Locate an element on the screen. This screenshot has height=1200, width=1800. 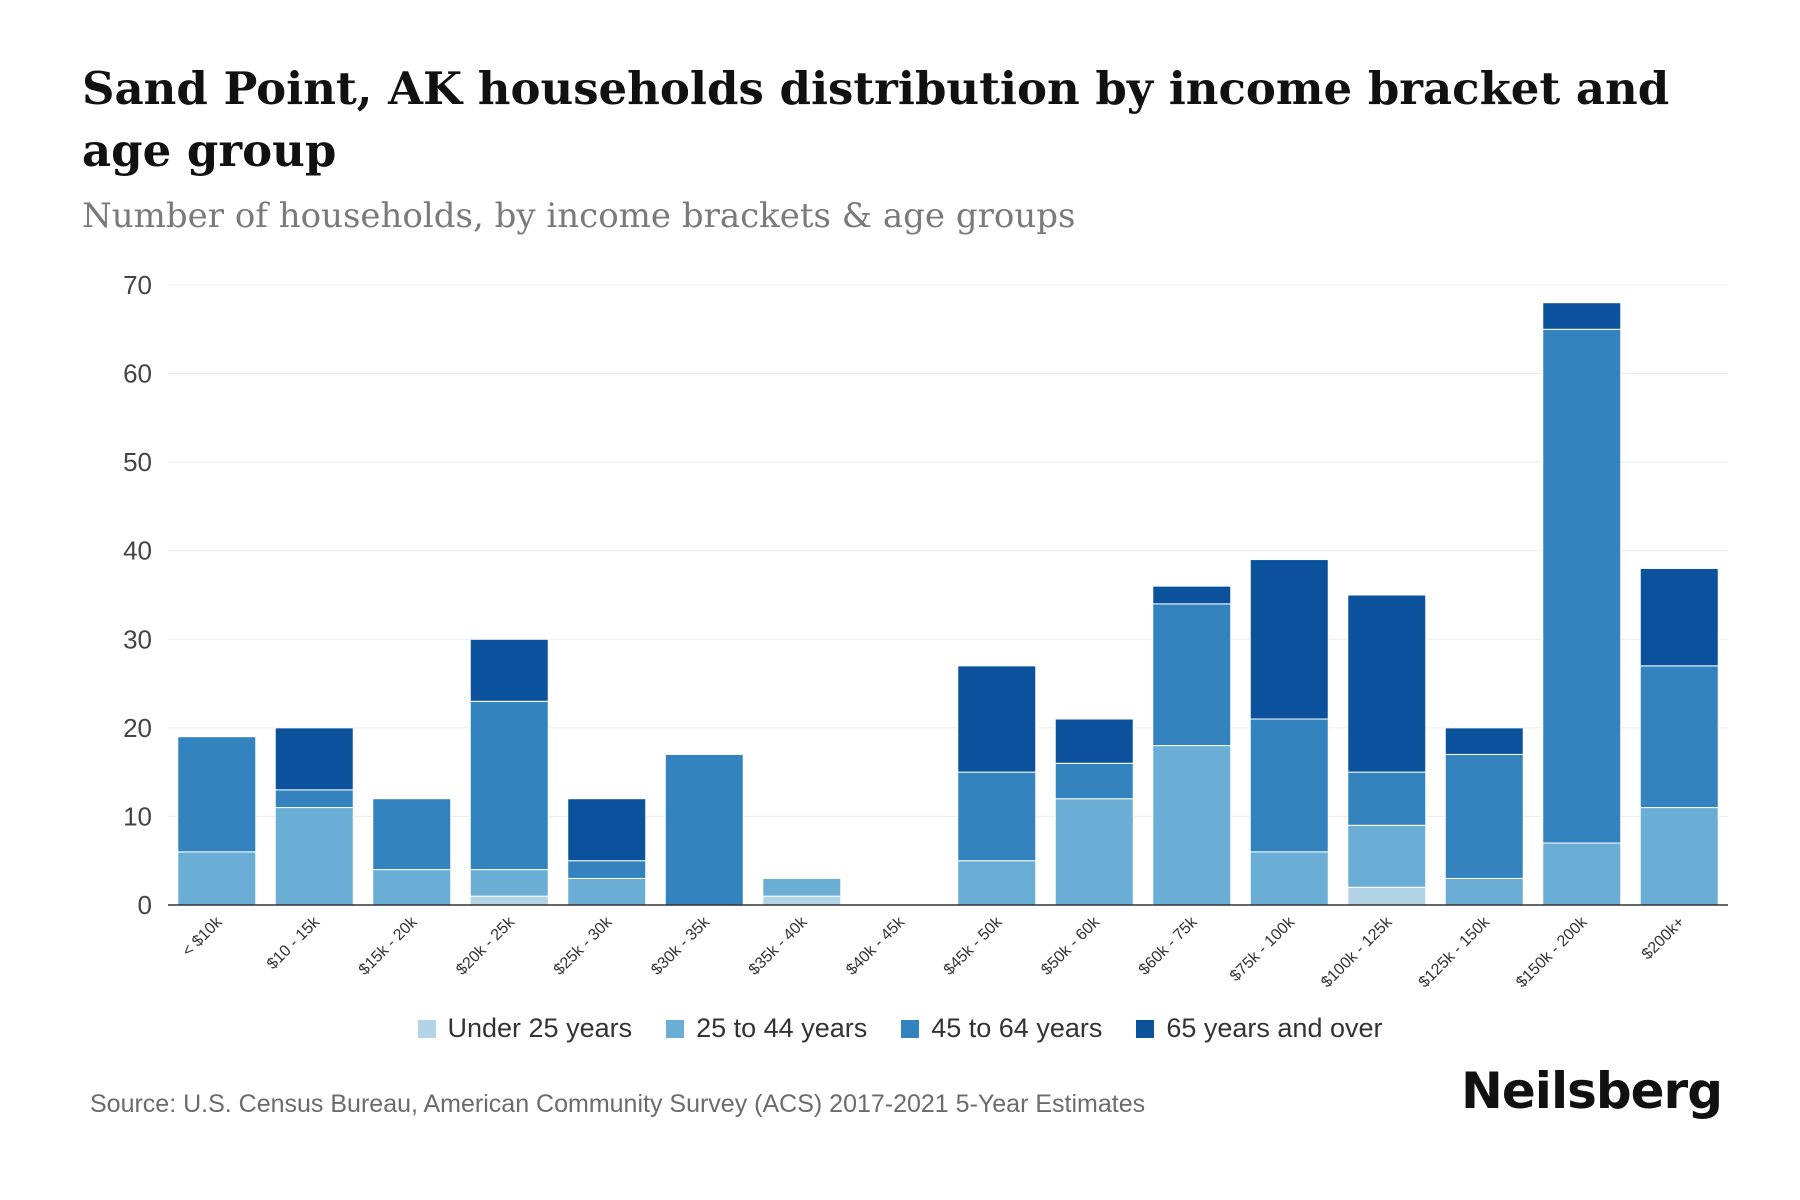
legend-item: 45 to 64 years is located at coordinates (1001, 1028).